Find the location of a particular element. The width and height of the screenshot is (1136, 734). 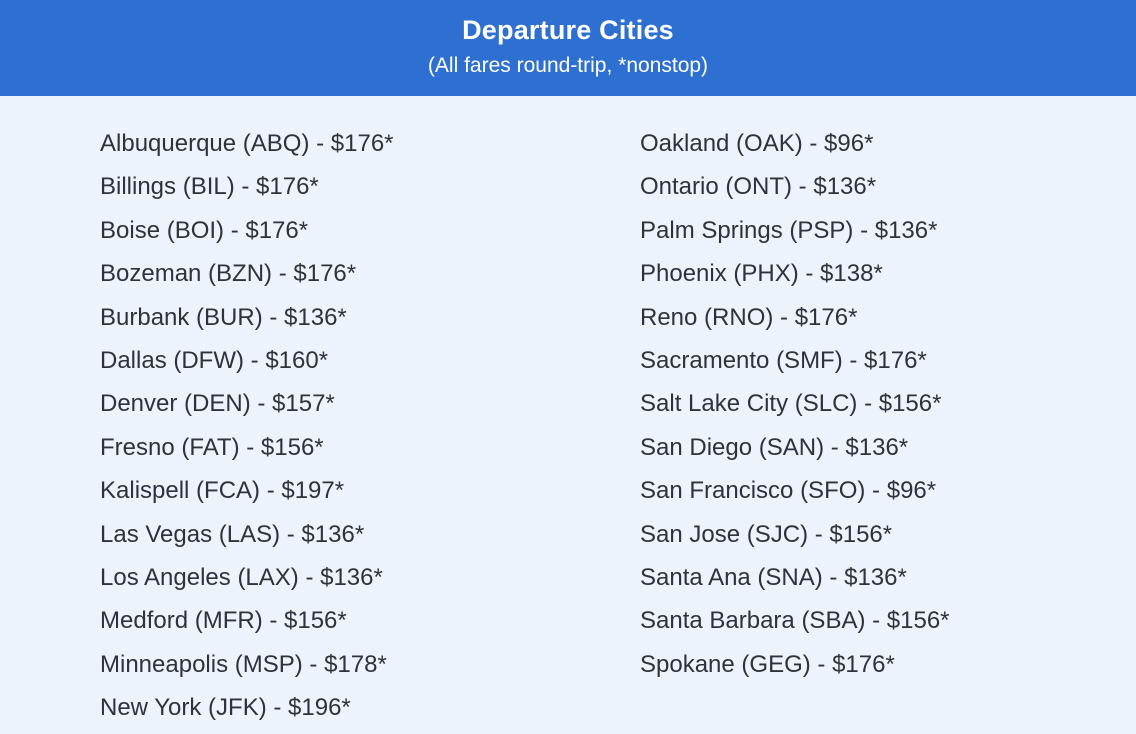

fare-item: Denver (DEN) - $157* is located at coordinates (217, 404).